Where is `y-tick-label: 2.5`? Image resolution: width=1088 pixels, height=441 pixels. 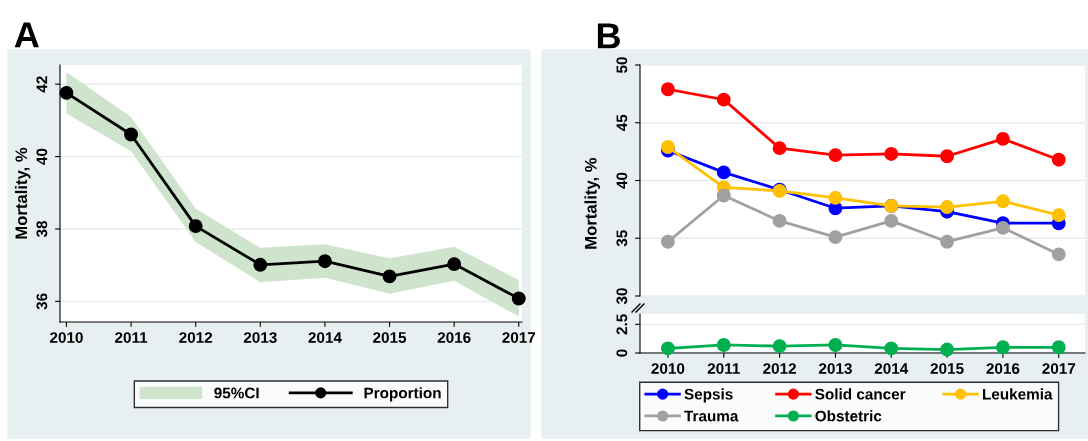 y-tick-label: 2.5 is located at coordinates (622, 324).